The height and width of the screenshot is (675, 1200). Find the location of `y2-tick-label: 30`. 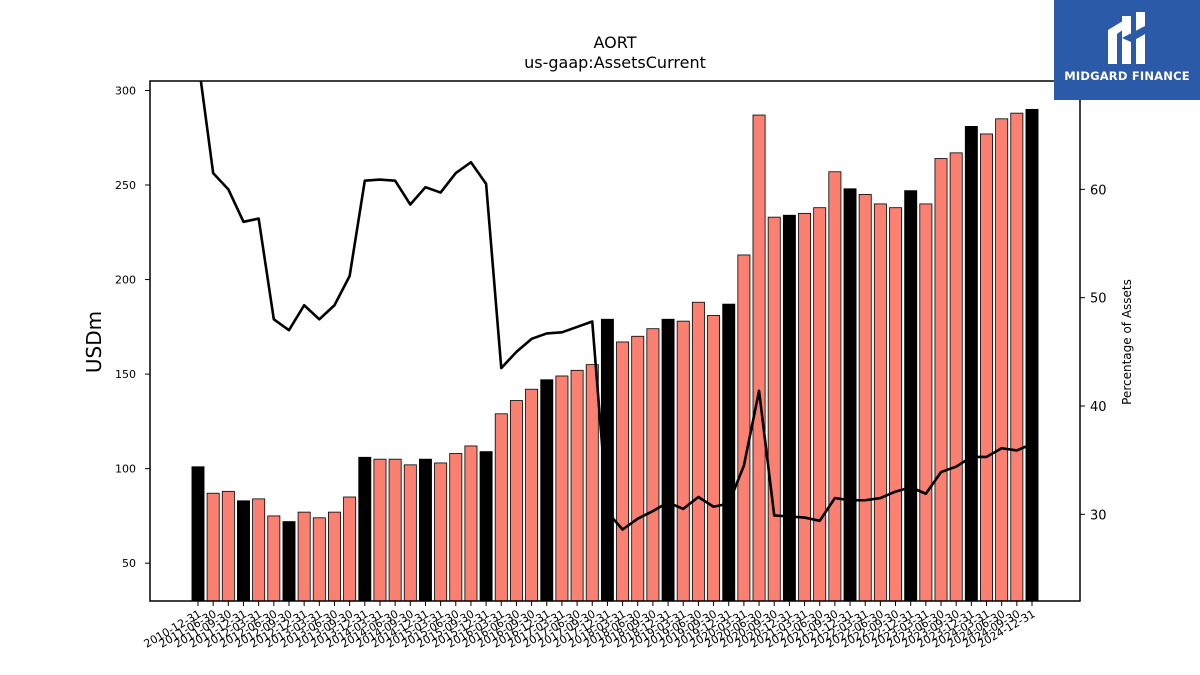

y2-tick-label: 30 is located at coordinates (1098, 515).